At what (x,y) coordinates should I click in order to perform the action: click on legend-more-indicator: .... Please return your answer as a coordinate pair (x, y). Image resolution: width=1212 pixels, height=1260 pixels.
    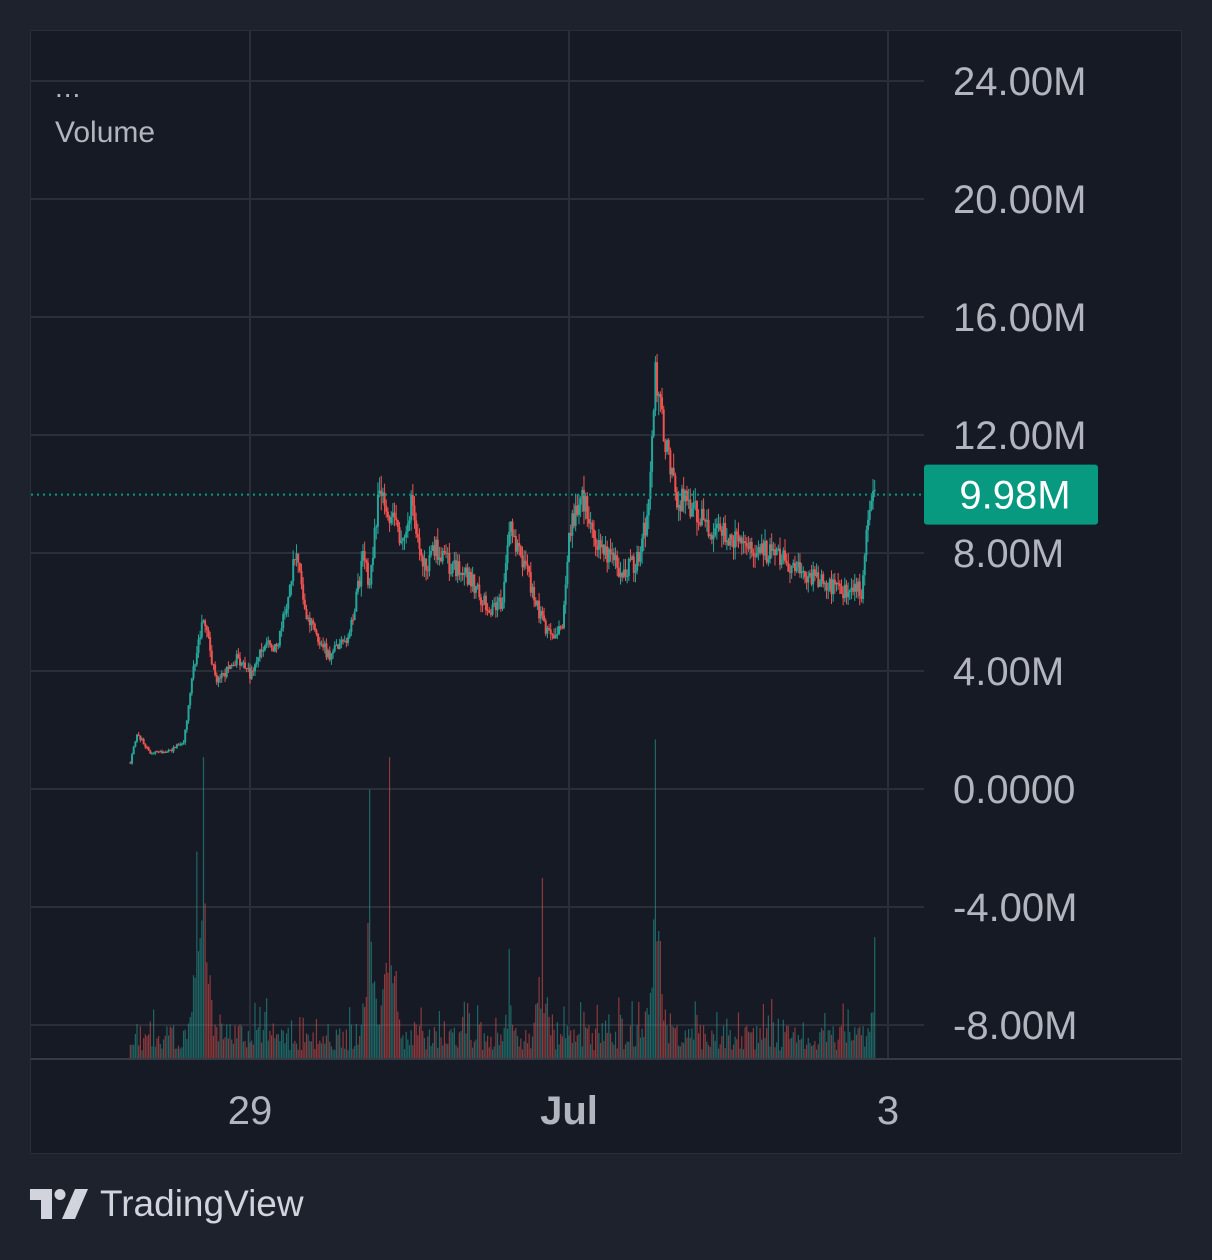
    Looking at the image, I should click on (68, 87).